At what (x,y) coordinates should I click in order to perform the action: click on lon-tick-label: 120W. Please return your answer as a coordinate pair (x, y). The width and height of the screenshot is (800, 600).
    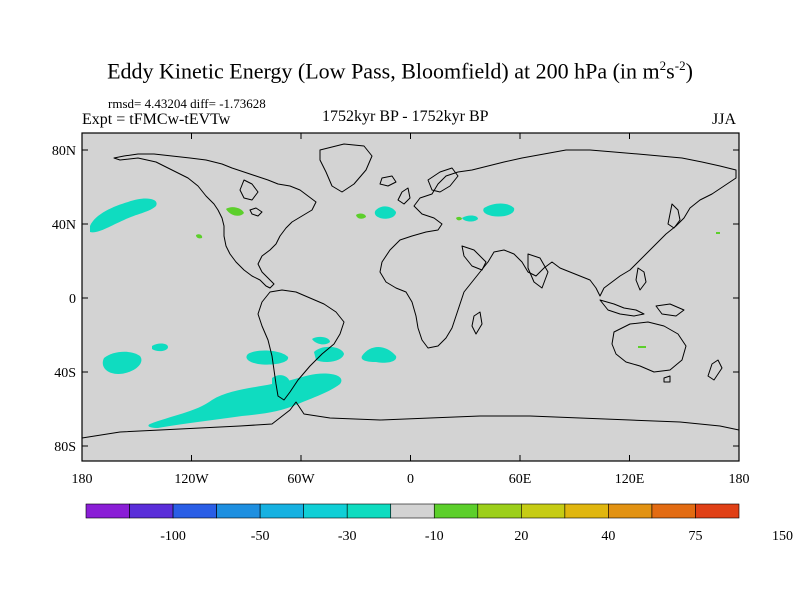
    Looking at the image, I should click on (191, 479).